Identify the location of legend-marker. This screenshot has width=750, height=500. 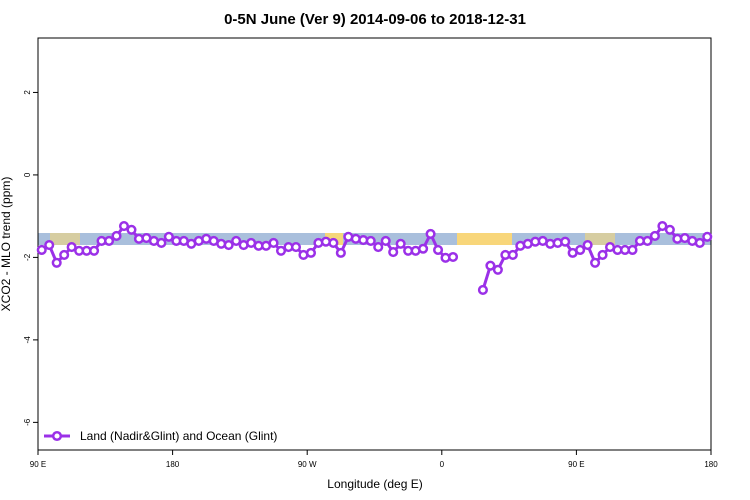
(57, 436).